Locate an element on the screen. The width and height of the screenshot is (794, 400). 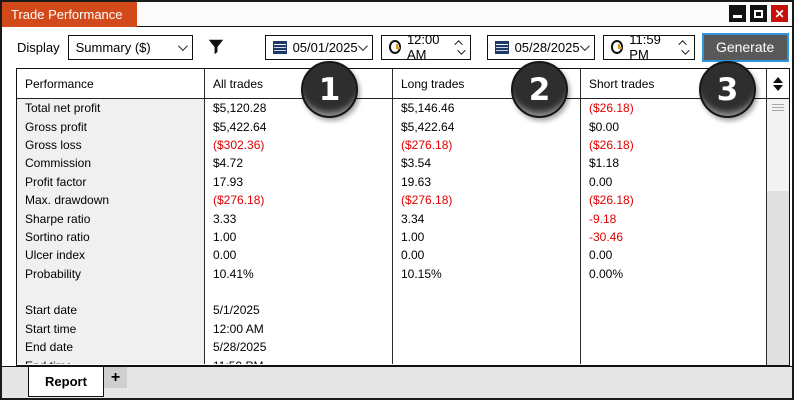
all-trades-cell: 10.41% is located at coordinates (299, 273).